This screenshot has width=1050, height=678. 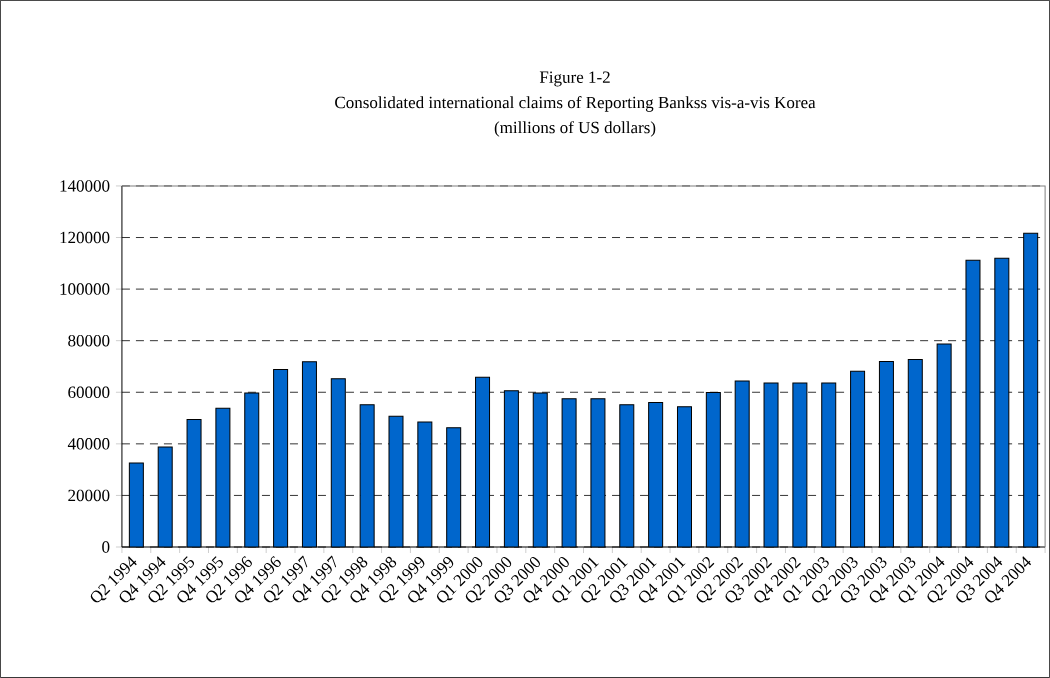 I want to click on y-tick-label: 40000, so click(x=88, y=444).